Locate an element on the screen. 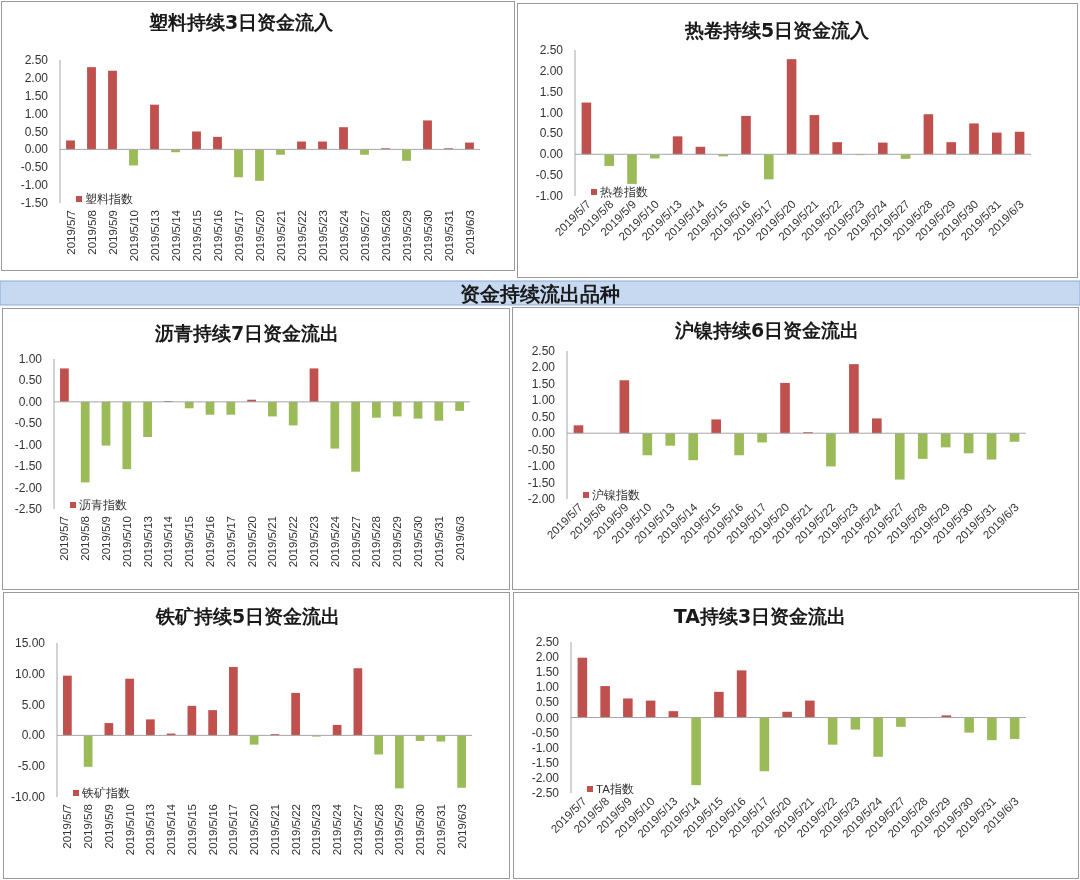  y-tick-label: 15.00 is located at coordinates (29, 643).